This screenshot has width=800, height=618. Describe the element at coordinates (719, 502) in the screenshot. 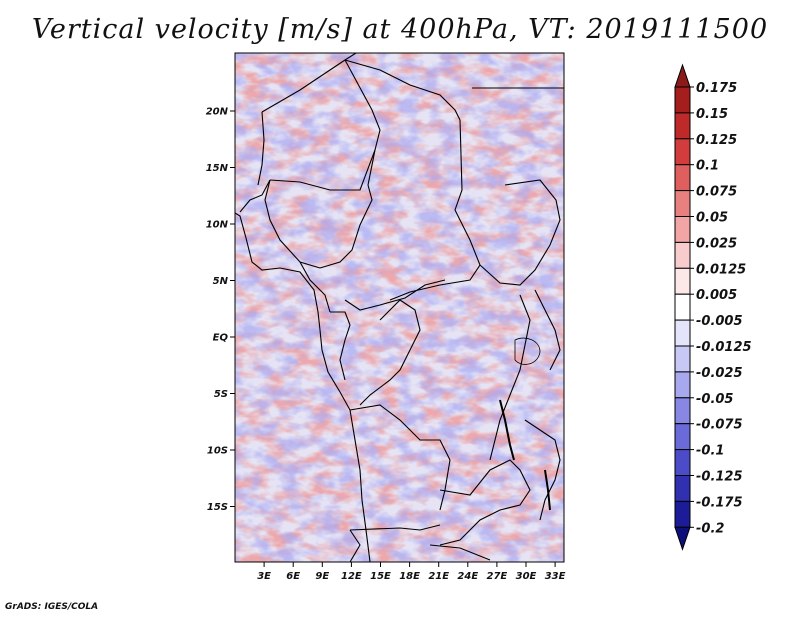

I see `colorbar-label: -0.175` at that location.